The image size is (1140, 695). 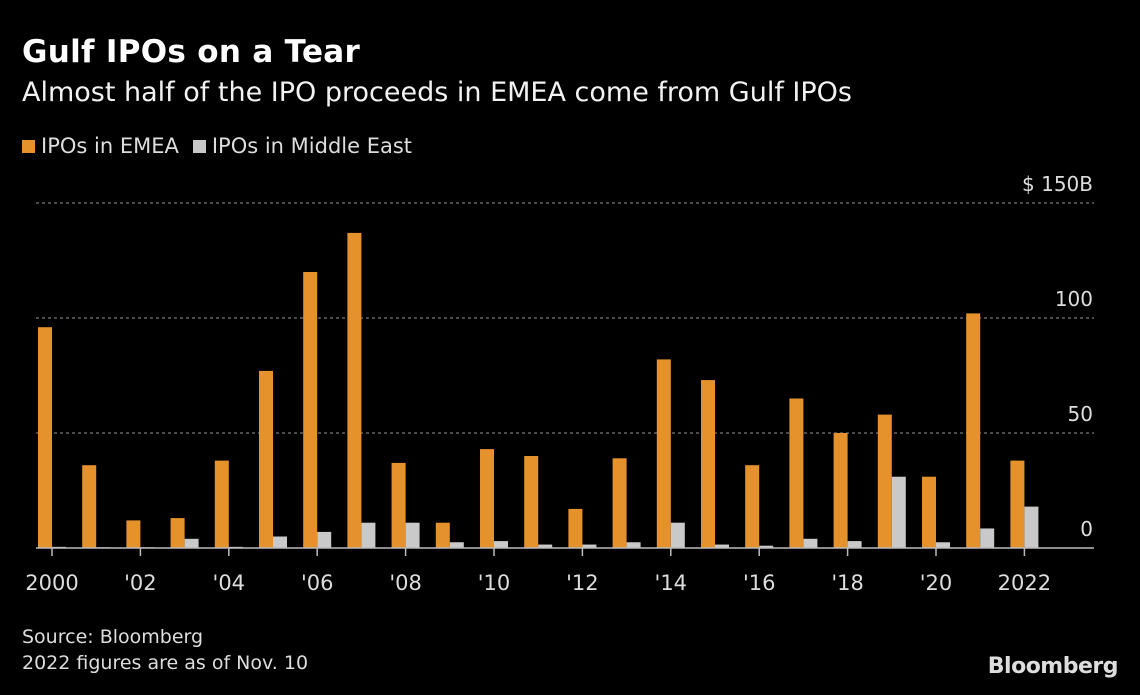 I want to click on bar-emea-2001, so click(x=89, y=506).